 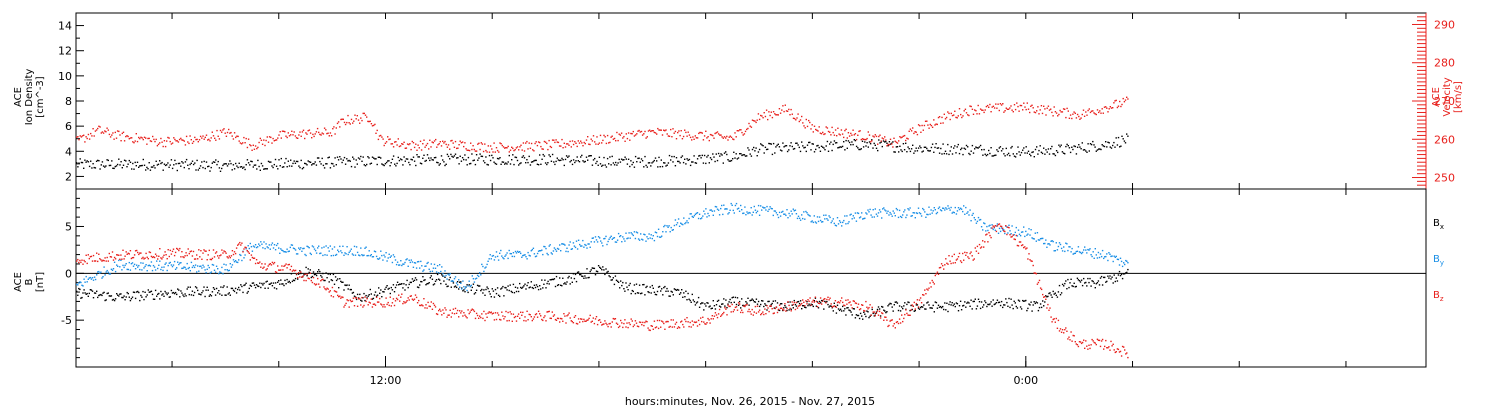 What do you see at coordinates (1444, 139) in the screenshot?
I see `velocity-tick-label: 260` at bounding box center [1444, 139].